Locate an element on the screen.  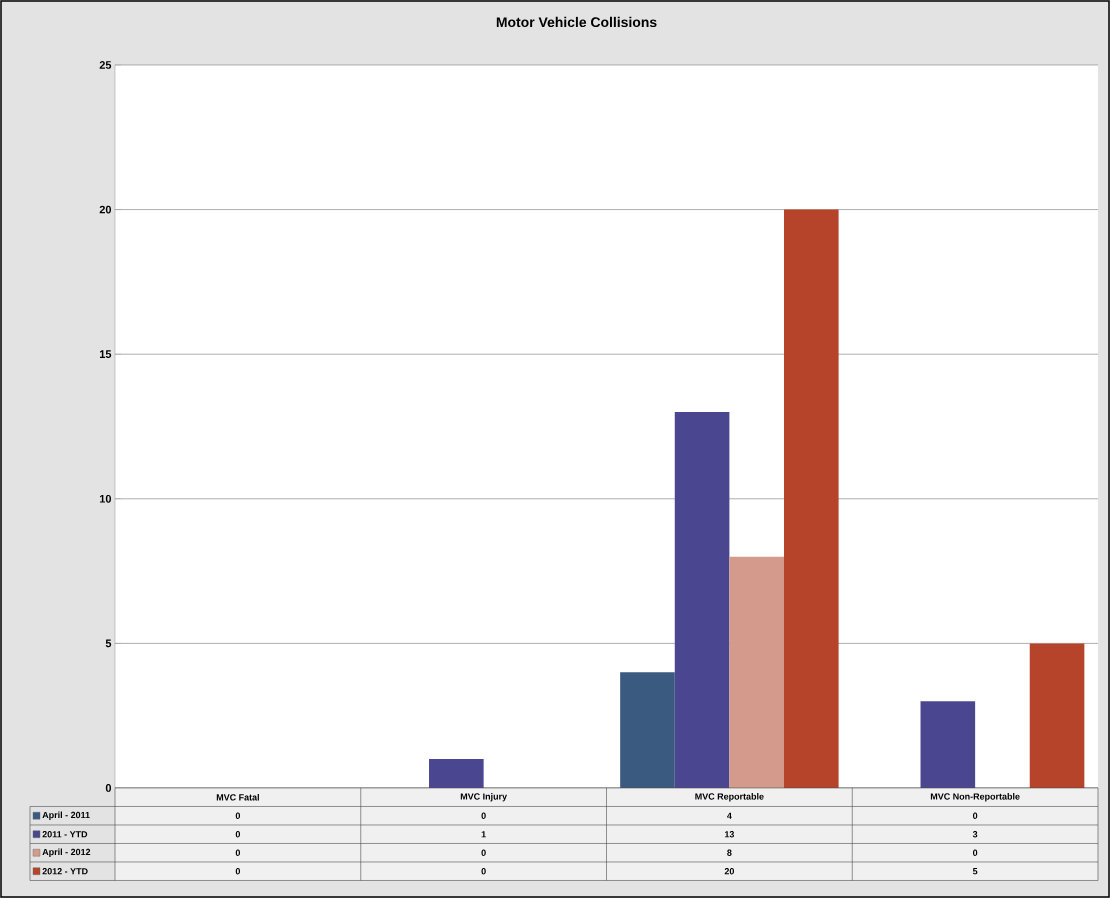
y-tick-label: 10 is located at coordinates (105, 498).